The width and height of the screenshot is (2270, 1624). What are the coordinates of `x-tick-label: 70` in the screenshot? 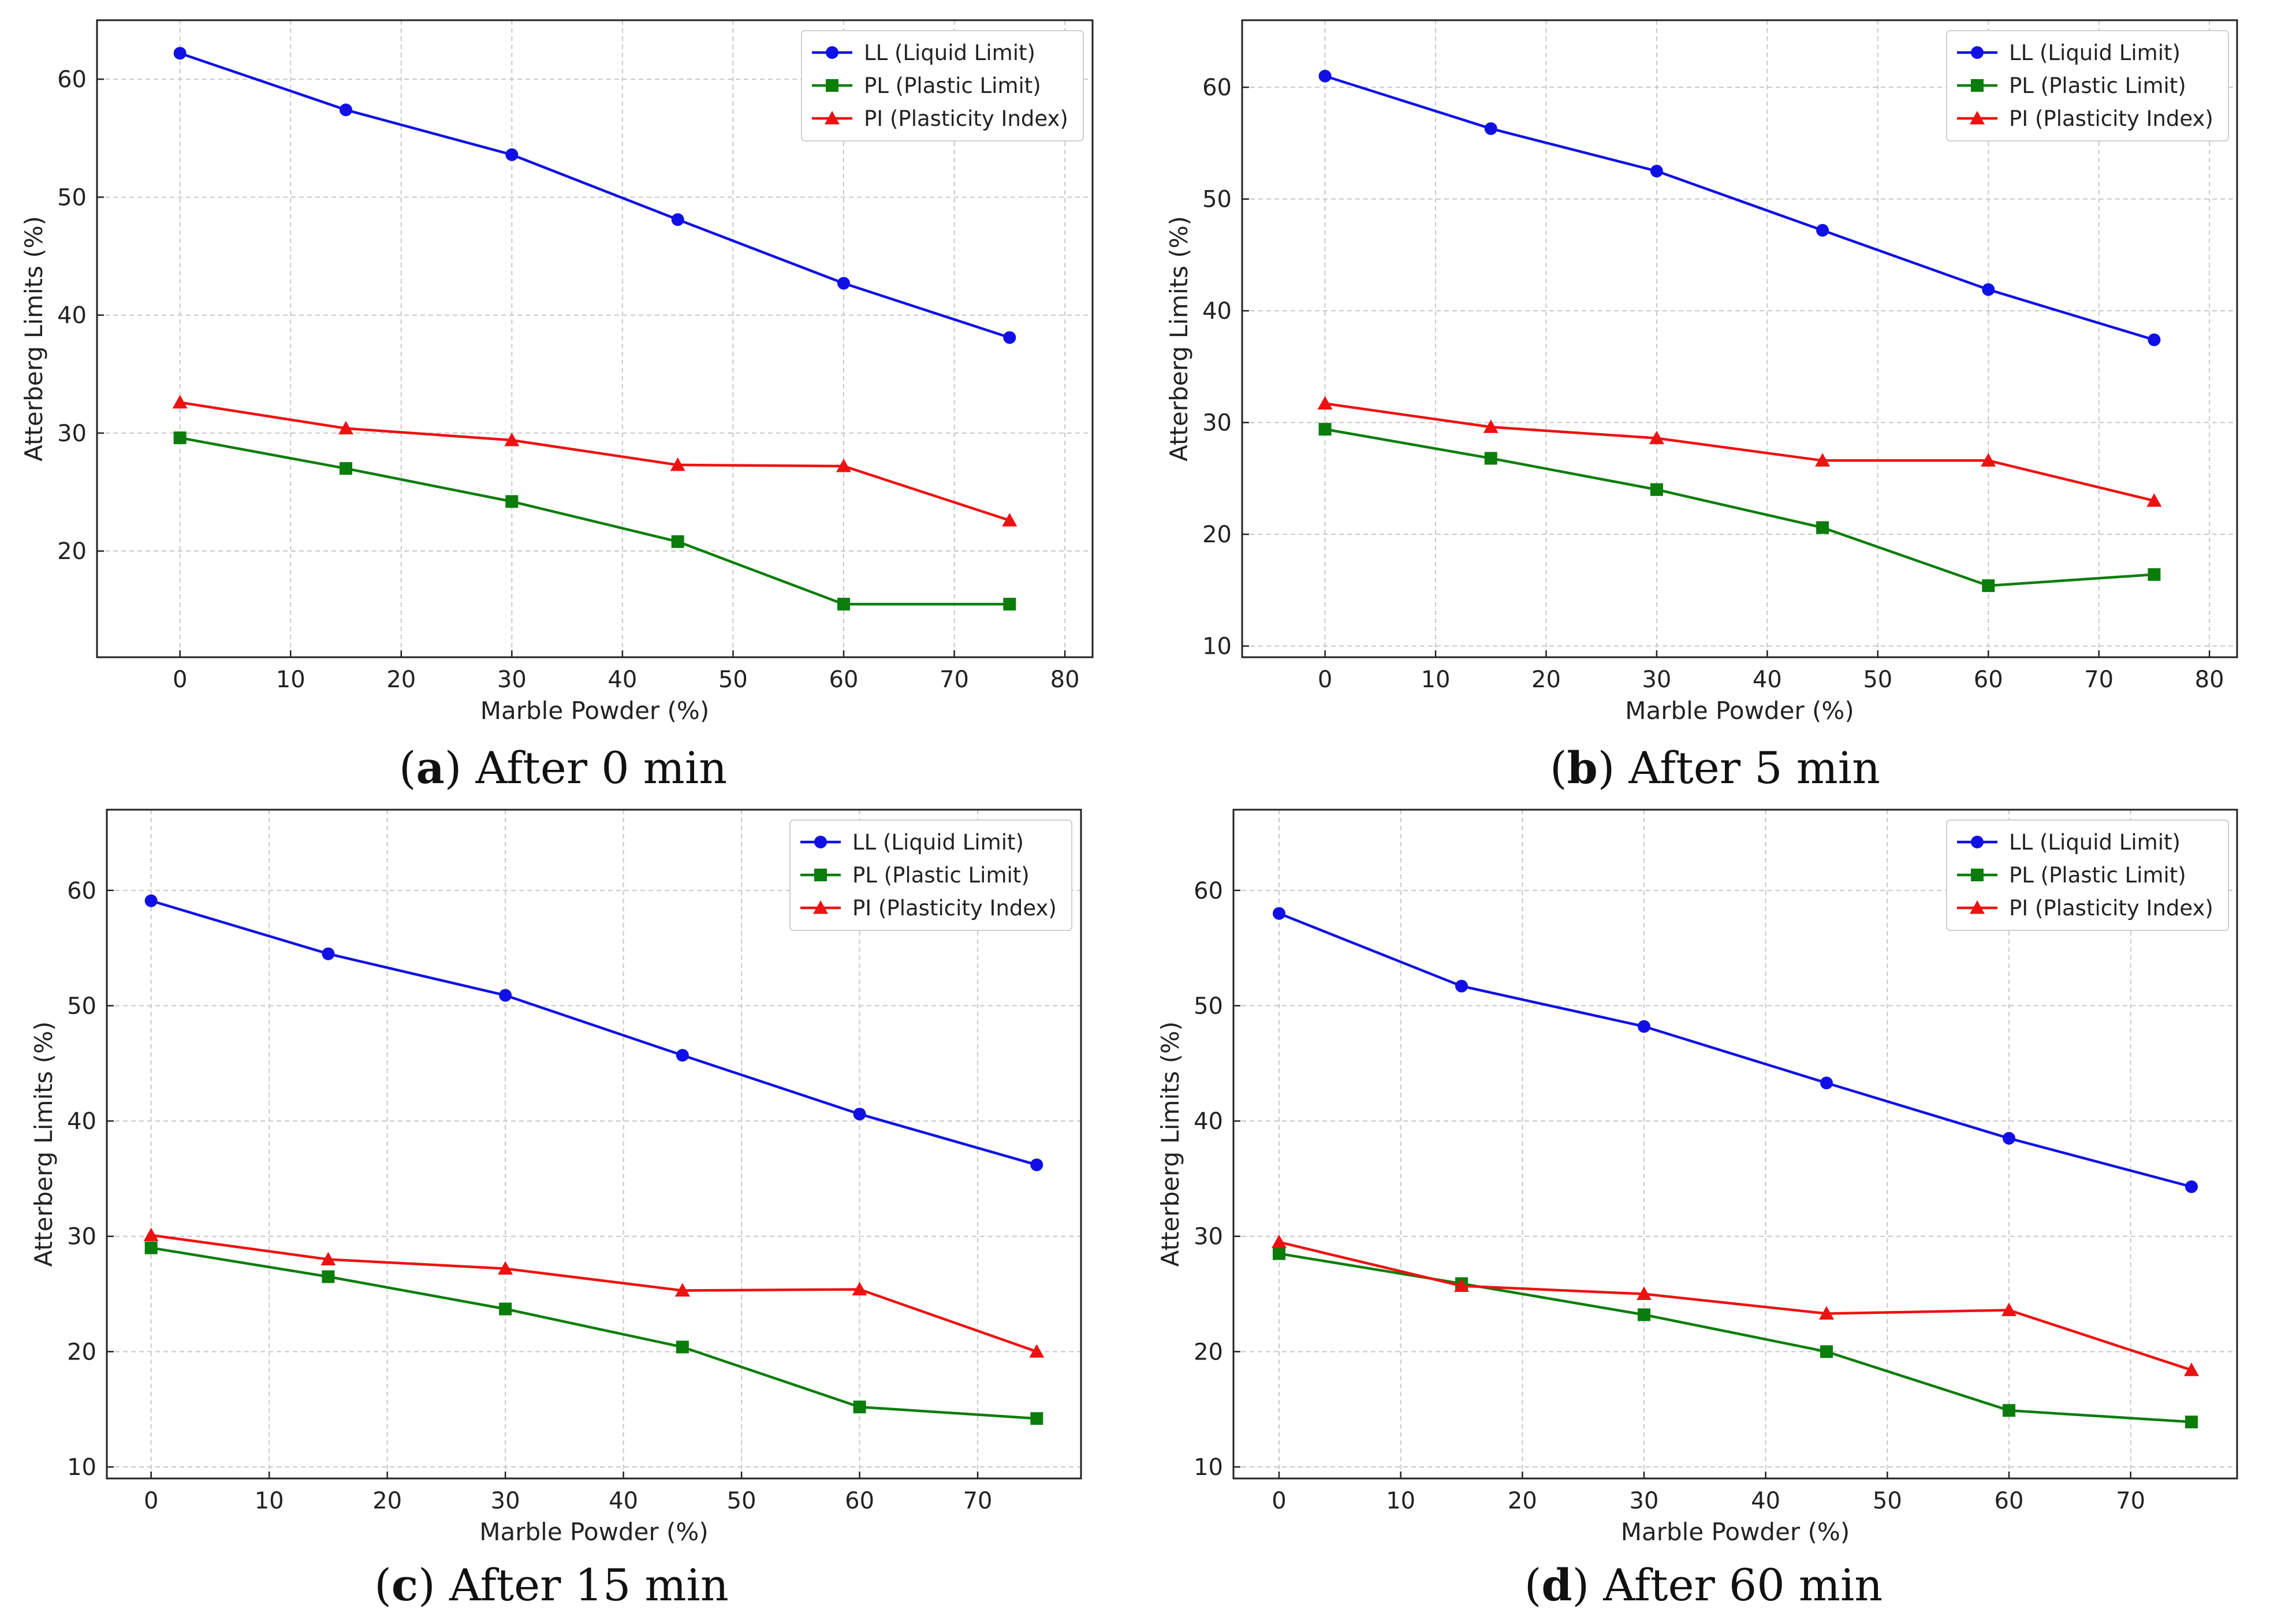 It's located at (2130, 1501).